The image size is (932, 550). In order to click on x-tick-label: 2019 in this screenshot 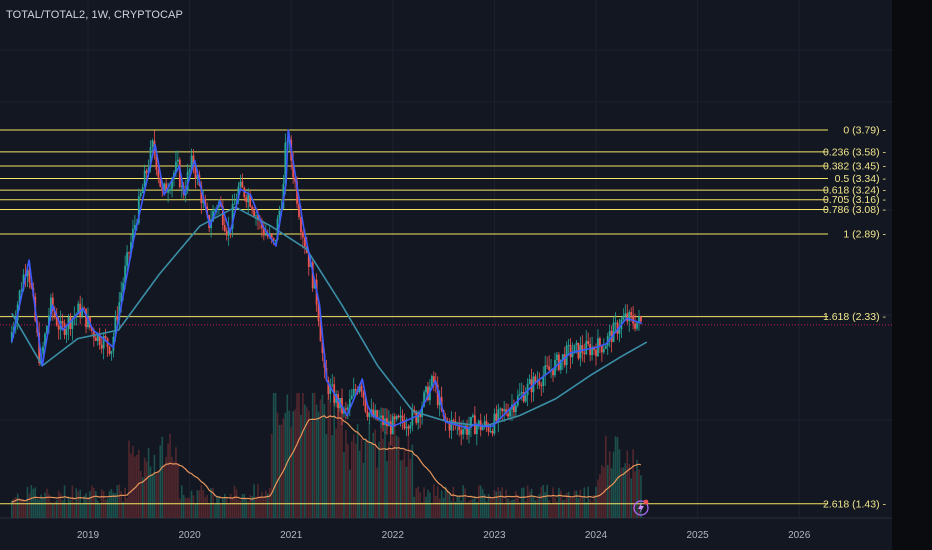, I will do `click(88, 535)`.